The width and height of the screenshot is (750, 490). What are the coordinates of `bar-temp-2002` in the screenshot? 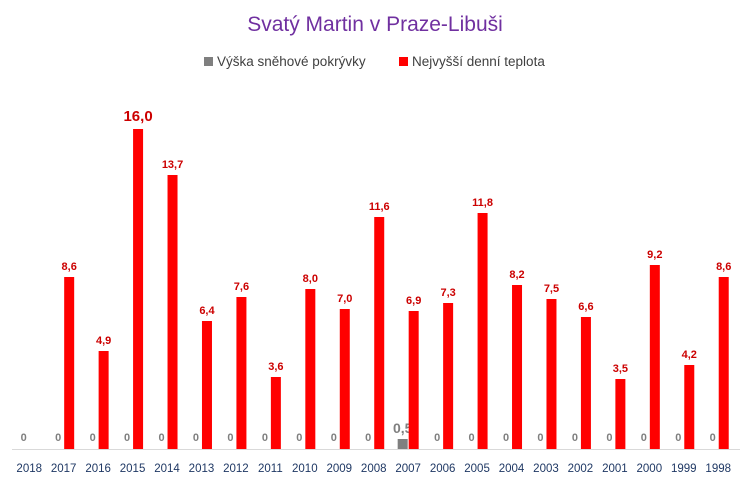 It's located at (585, 383).